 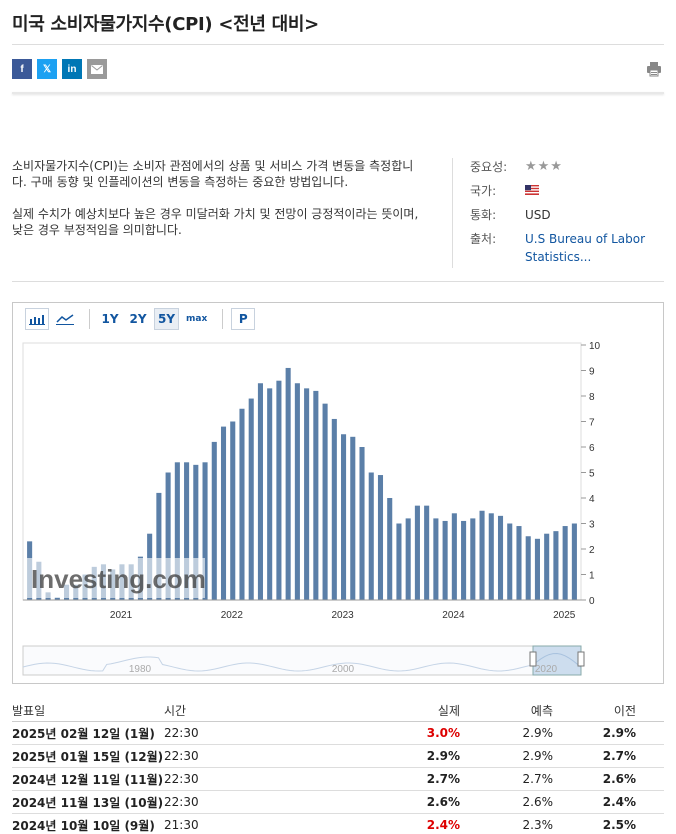 I want to click on forecast-value: 2.3%, so click(x=538, y=825).